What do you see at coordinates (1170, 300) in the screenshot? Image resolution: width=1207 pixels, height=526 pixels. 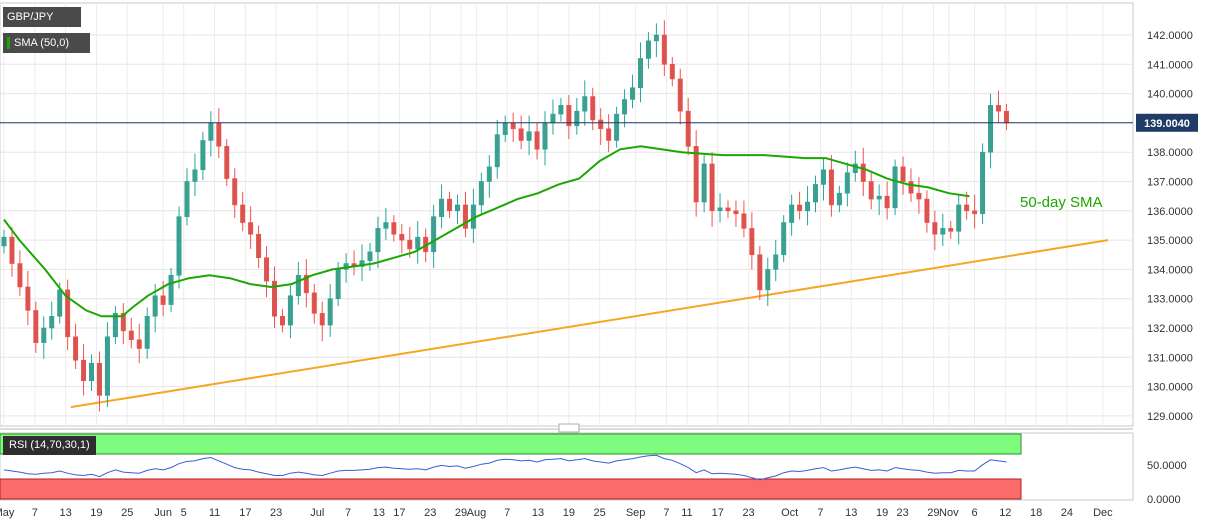 I see `price-tick-label: 133.0000` at bounding box center [1170, 300].